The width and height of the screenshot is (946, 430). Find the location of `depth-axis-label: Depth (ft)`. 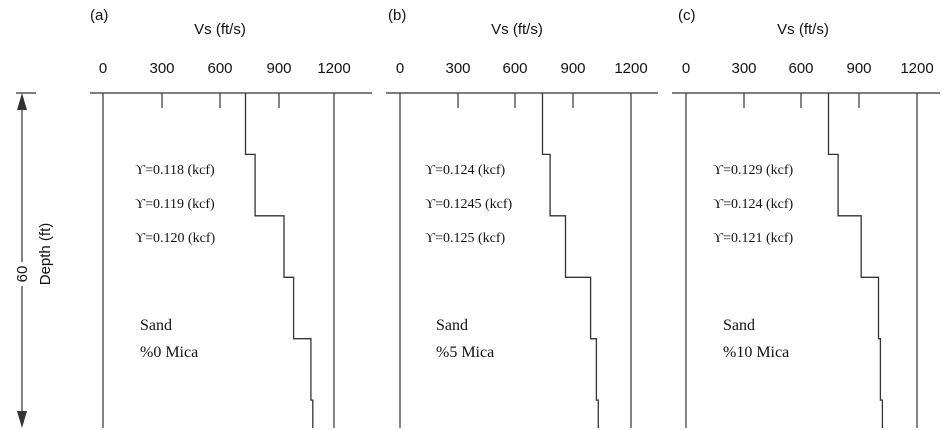

depth-axis-label: Depth (ft) is located at coordinates (45, 254).